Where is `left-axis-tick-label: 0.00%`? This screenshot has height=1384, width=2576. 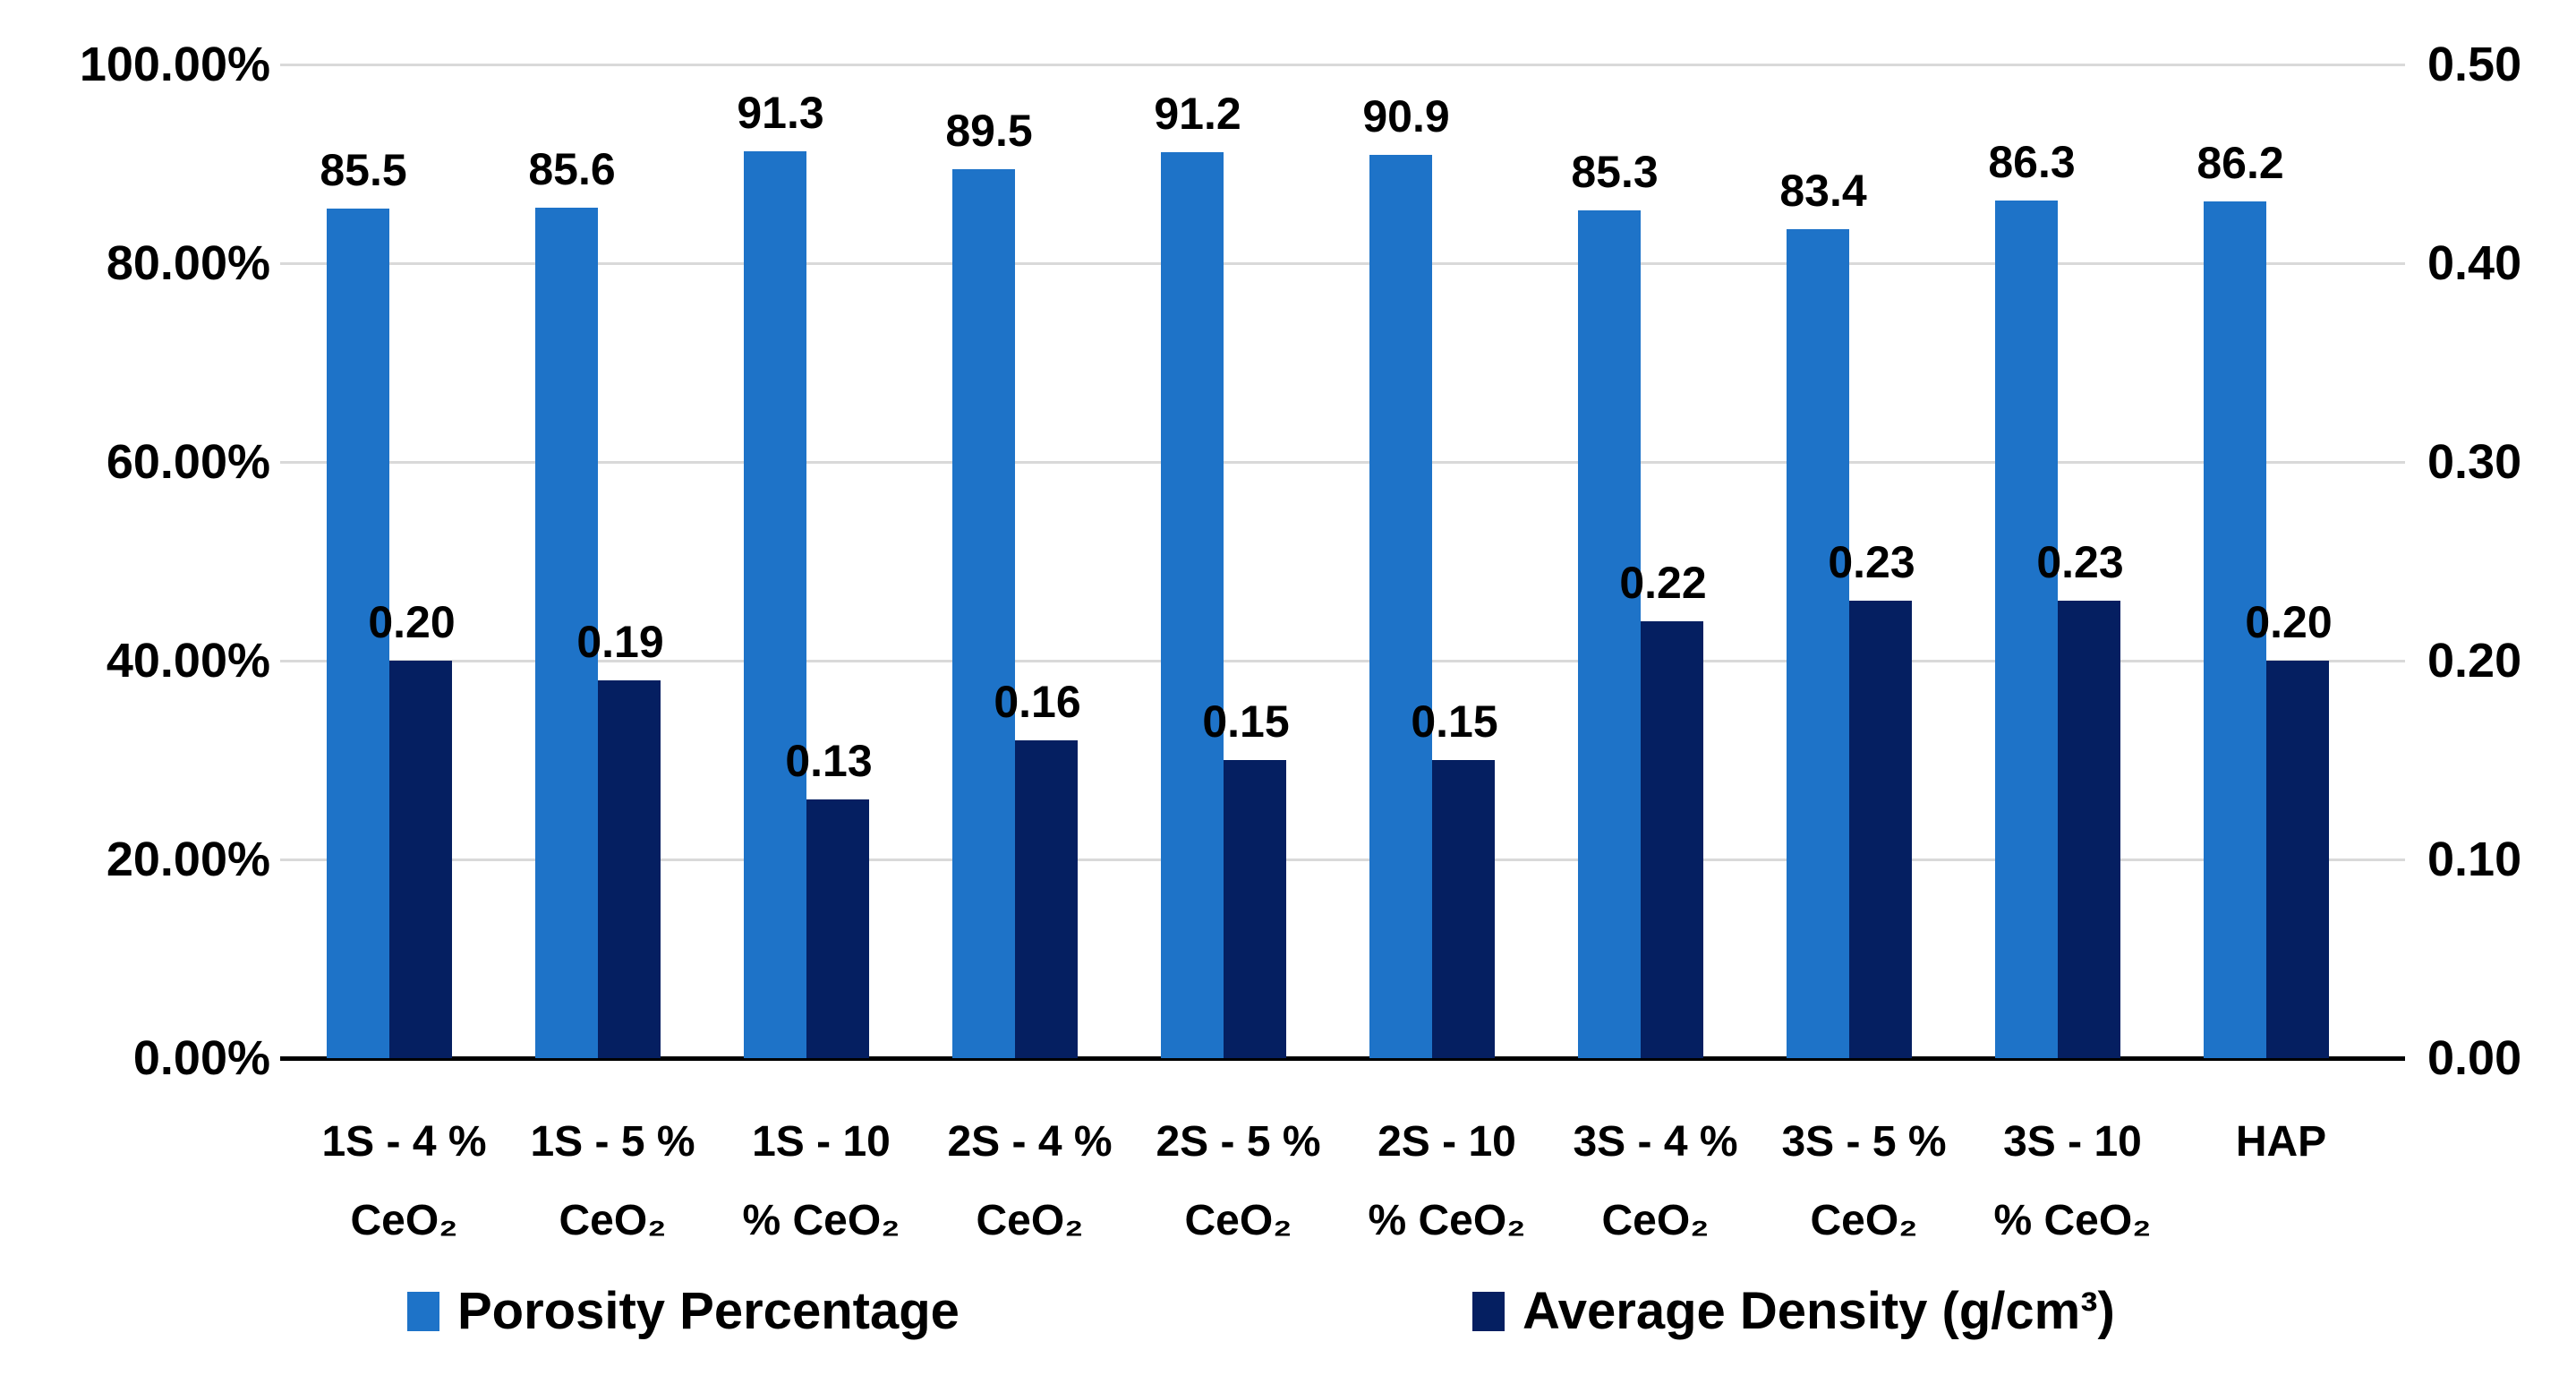 left-axis-tick-label: 0.00% is located at coordinates (201, 1058).